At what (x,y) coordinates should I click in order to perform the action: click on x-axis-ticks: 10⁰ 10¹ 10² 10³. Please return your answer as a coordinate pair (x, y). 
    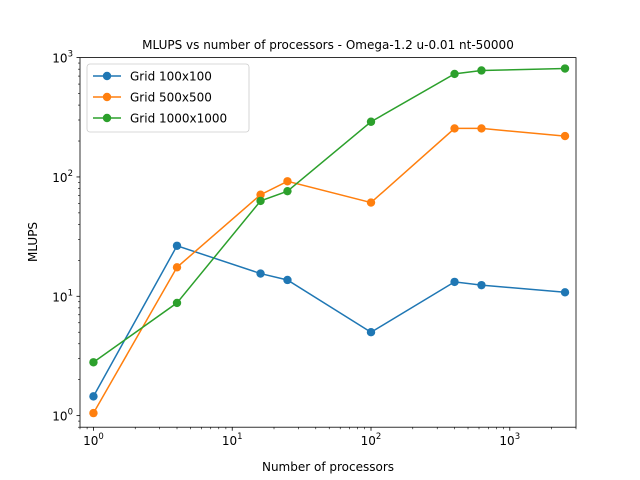
    Looking at the image, I should click on (328, 437).